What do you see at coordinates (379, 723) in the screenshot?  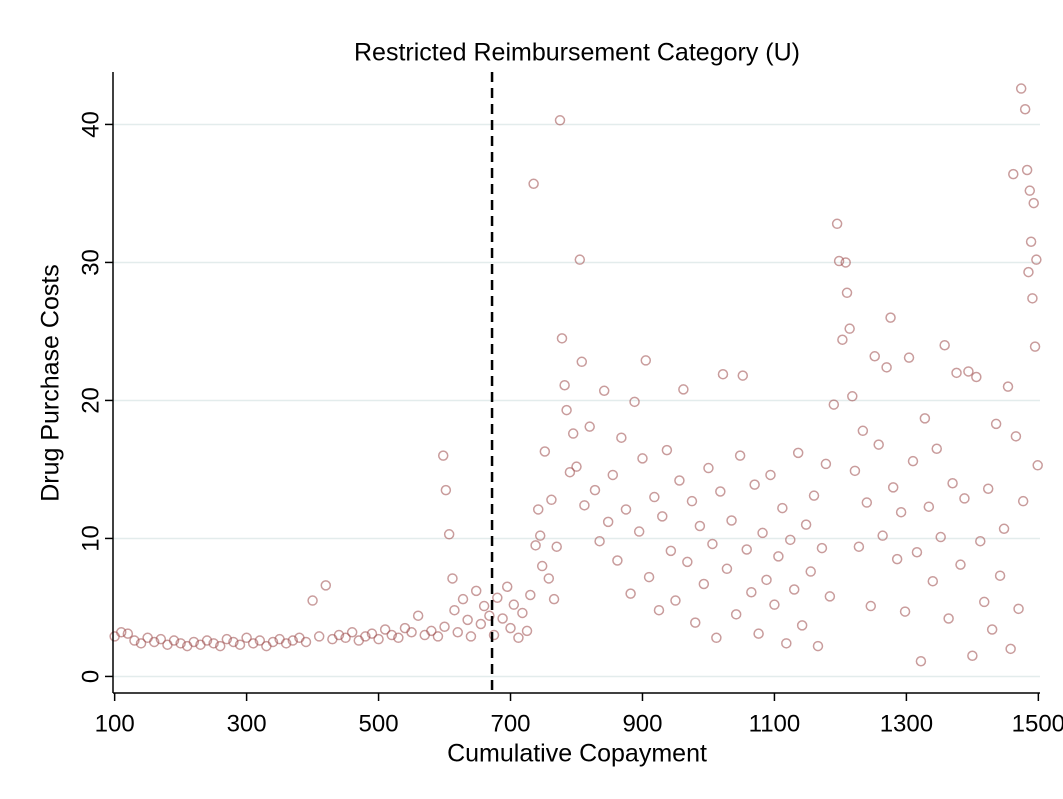 I see `x-tick-label: 500` at bounding box center [379, 723].